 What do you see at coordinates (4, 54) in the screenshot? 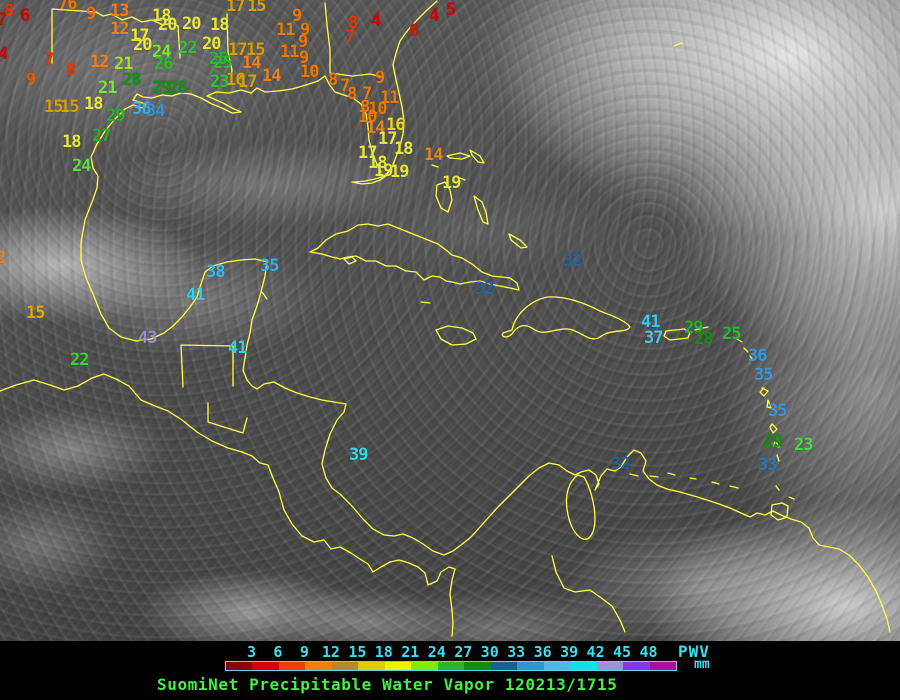
I see `station-pwv-value: 4` at bounding box center [4, 54].